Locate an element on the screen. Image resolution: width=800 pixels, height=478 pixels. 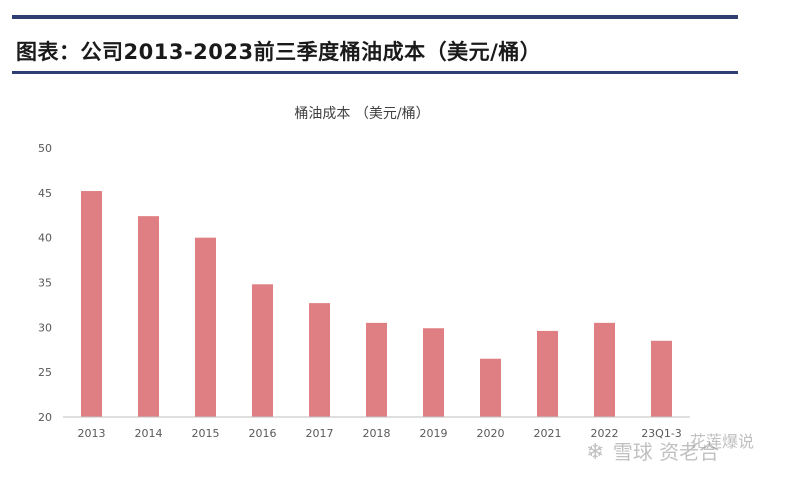
y-axis: 20 25 30 35 40 45 50 is located at coordinates (45, 283).